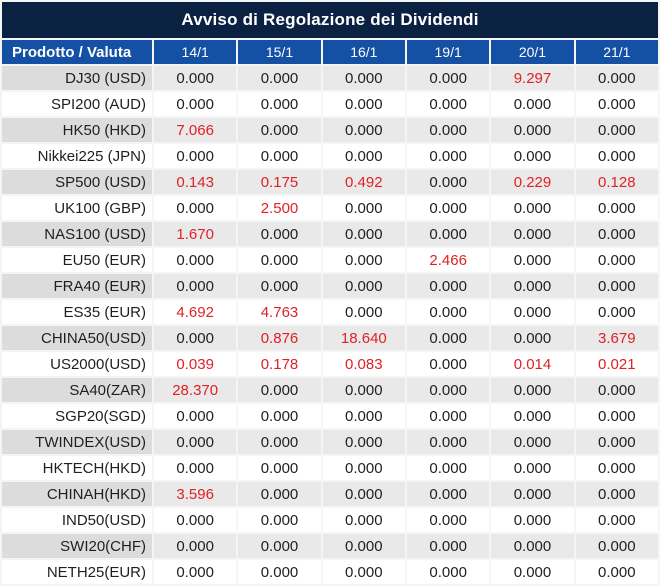 The height and width of the screenshot is (587, 660). I want to click on product-cell: IND50(USD), so click(77, 520).